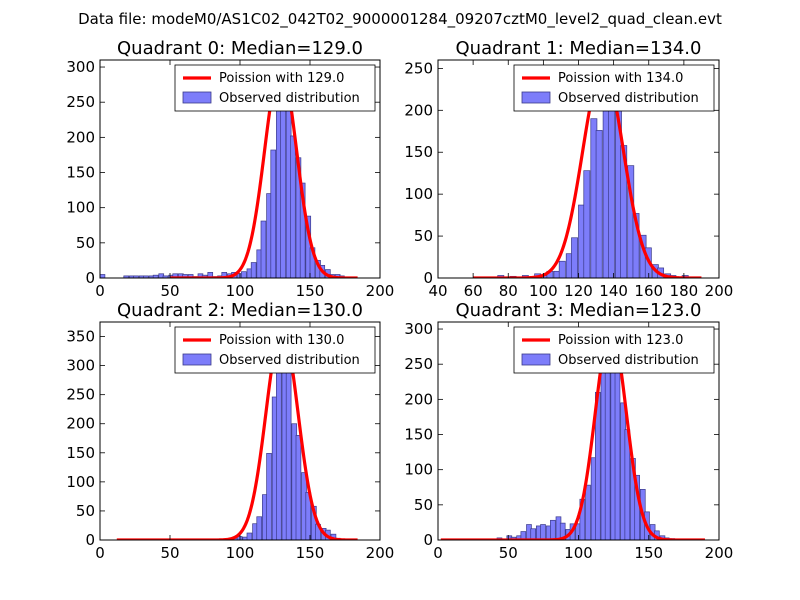 The width and height of the screenshot is (800, 600). I want to click on subplot-title: Quadrant 2: Median=130.0, so click(240, 310).